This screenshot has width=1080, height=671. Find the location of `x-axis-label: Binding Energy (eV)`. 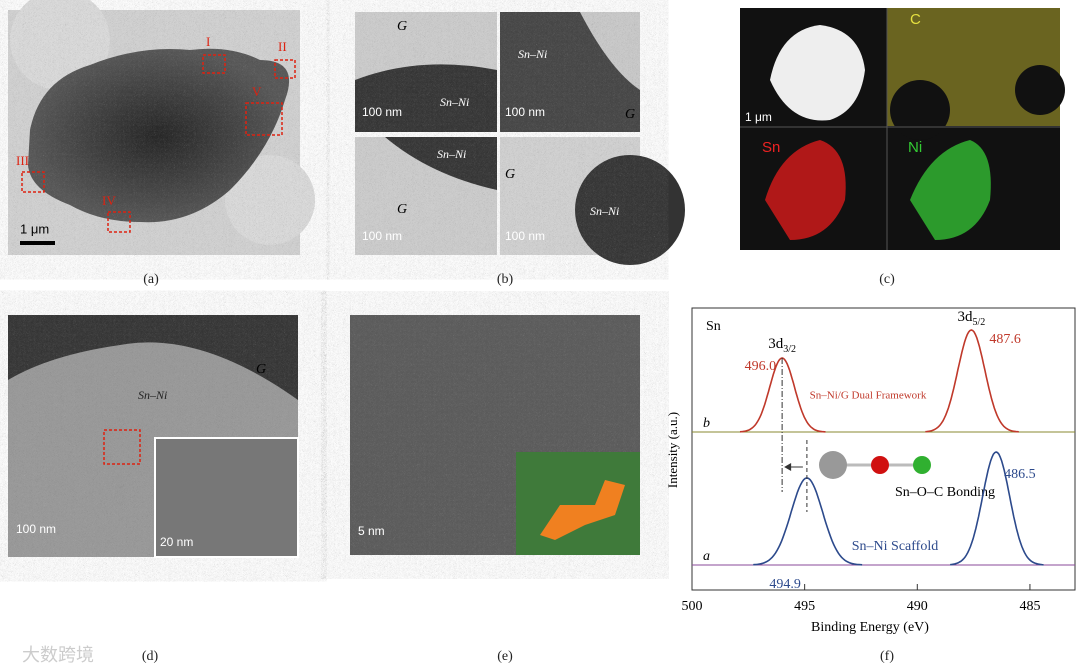

x-axis-label: Binding Energy (eV) is located at coordinates (870, 627).